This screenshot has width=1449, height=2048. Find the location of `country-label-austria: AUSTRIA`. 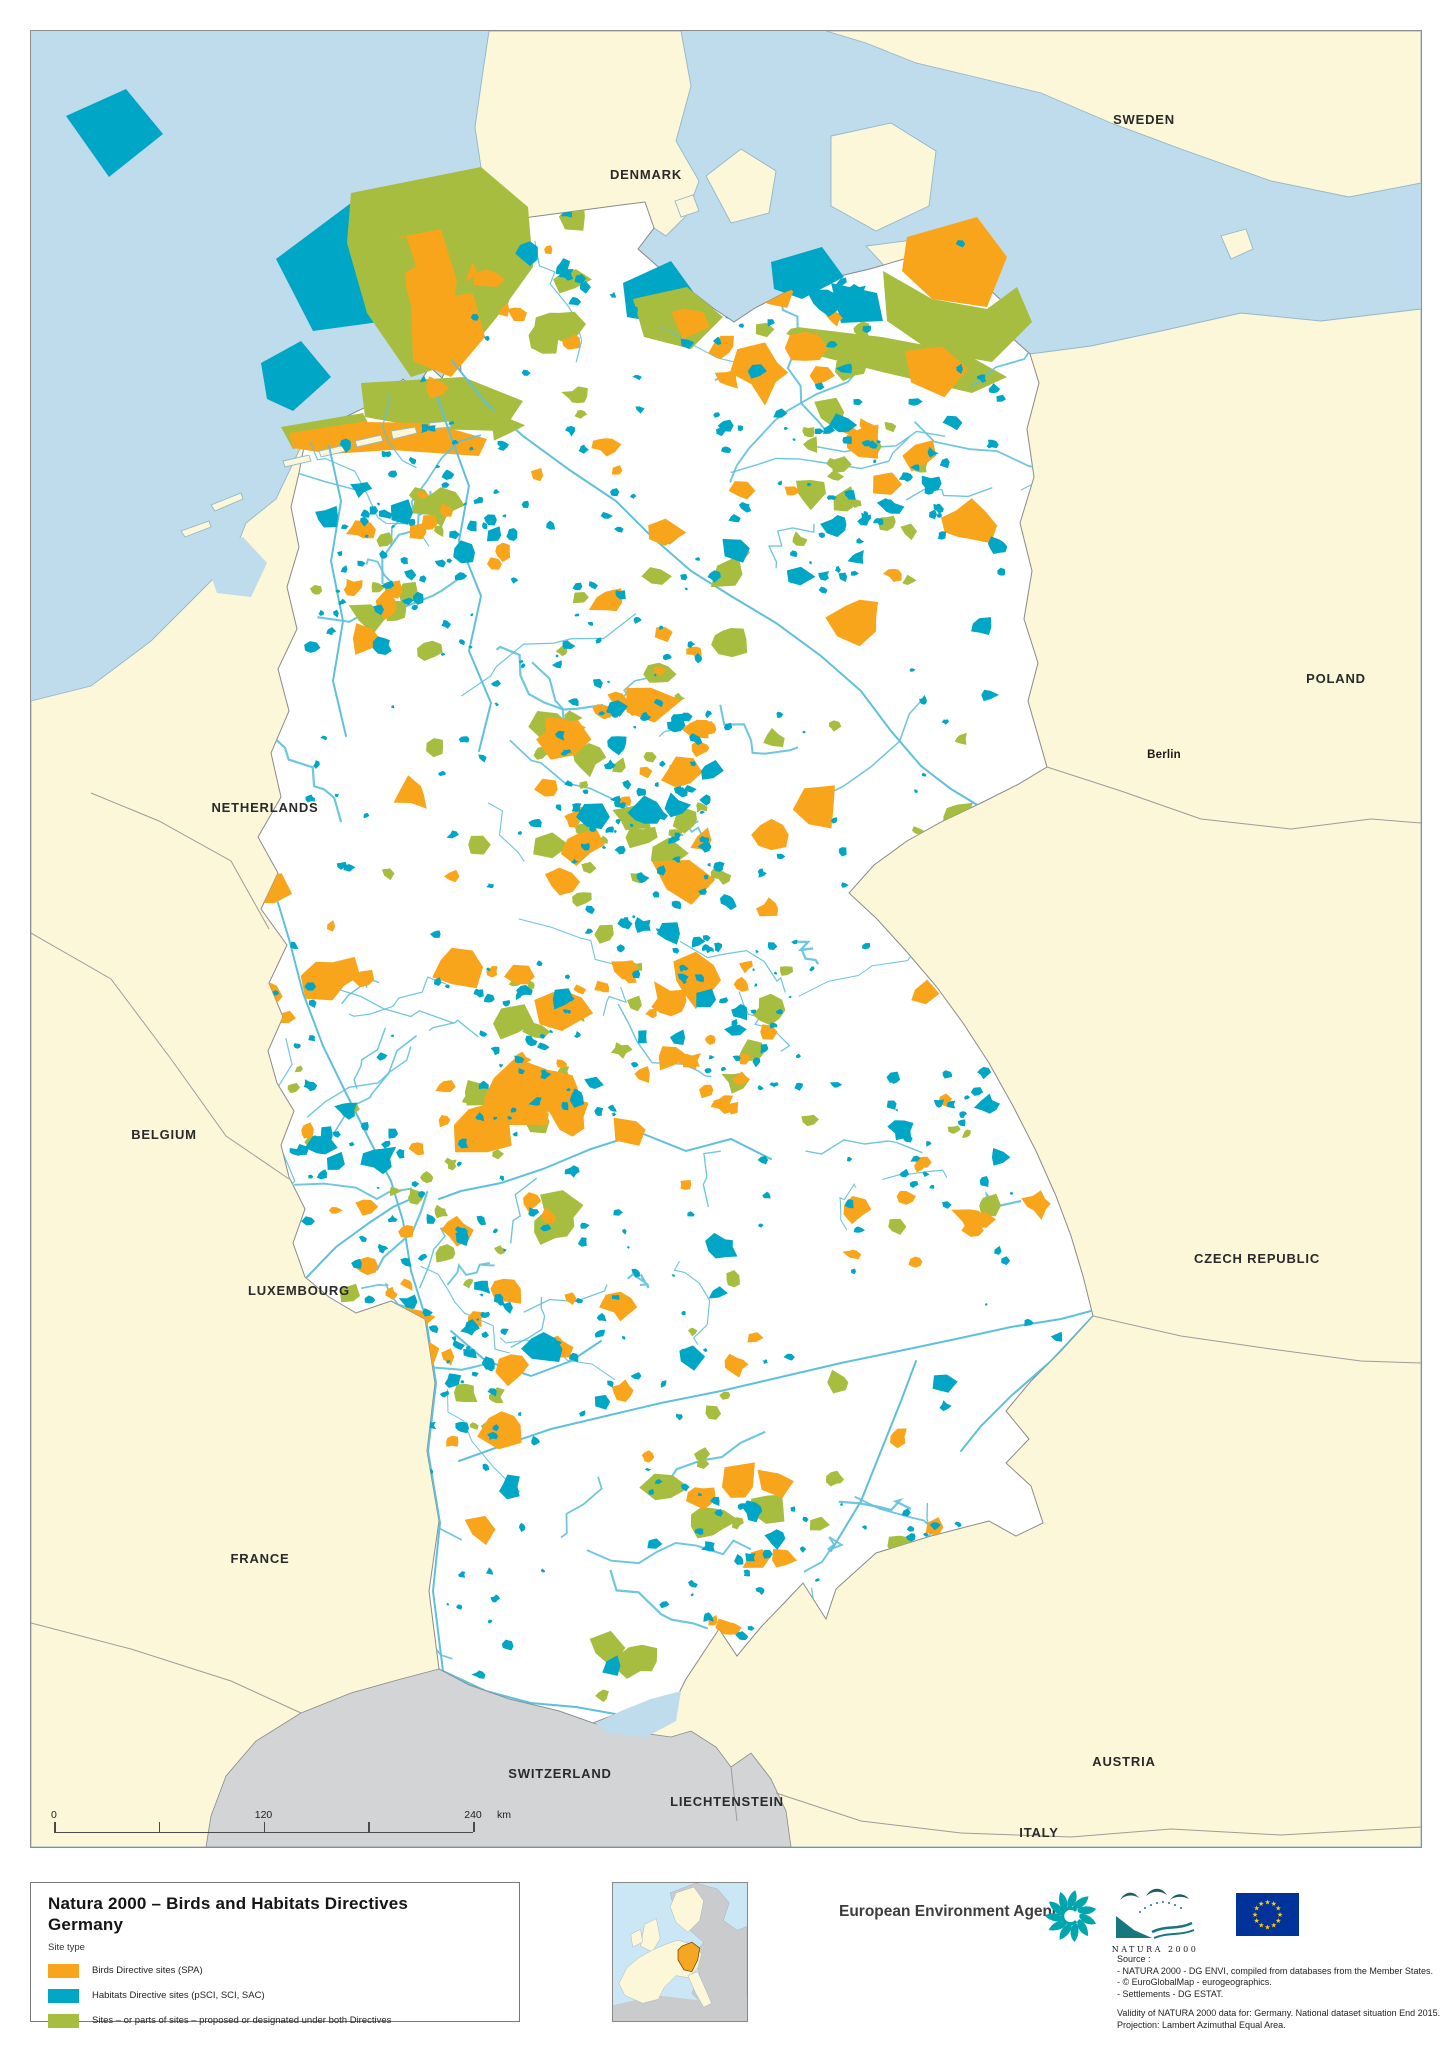

country-label-austria: AUSTRIA is located at coordinates (1123, 1761).